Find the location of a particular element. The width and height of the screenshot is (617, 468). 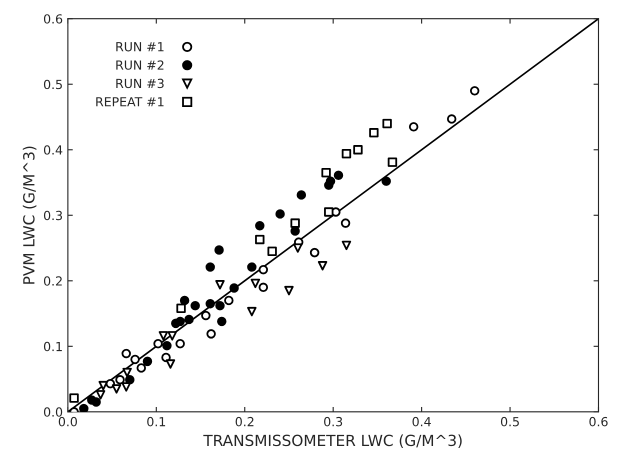

legend-label: RUN #2 is located at coordinates (140, 65).